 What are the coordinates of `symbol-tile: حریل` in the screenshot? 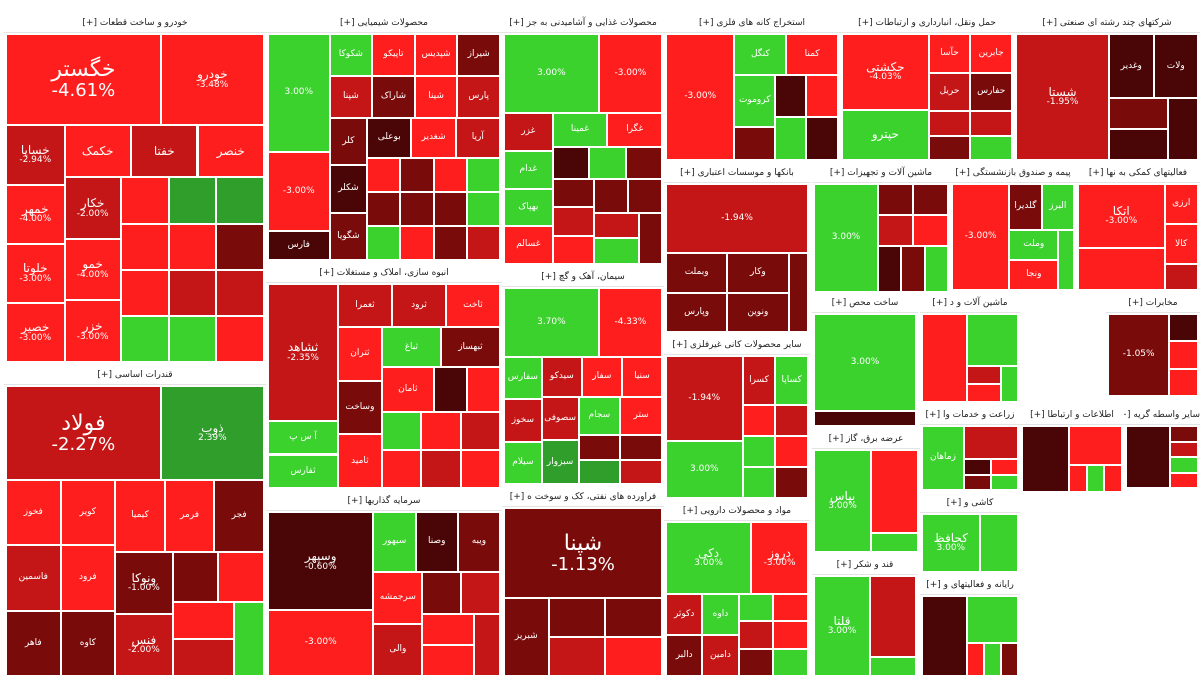 It's located at (949, 91).